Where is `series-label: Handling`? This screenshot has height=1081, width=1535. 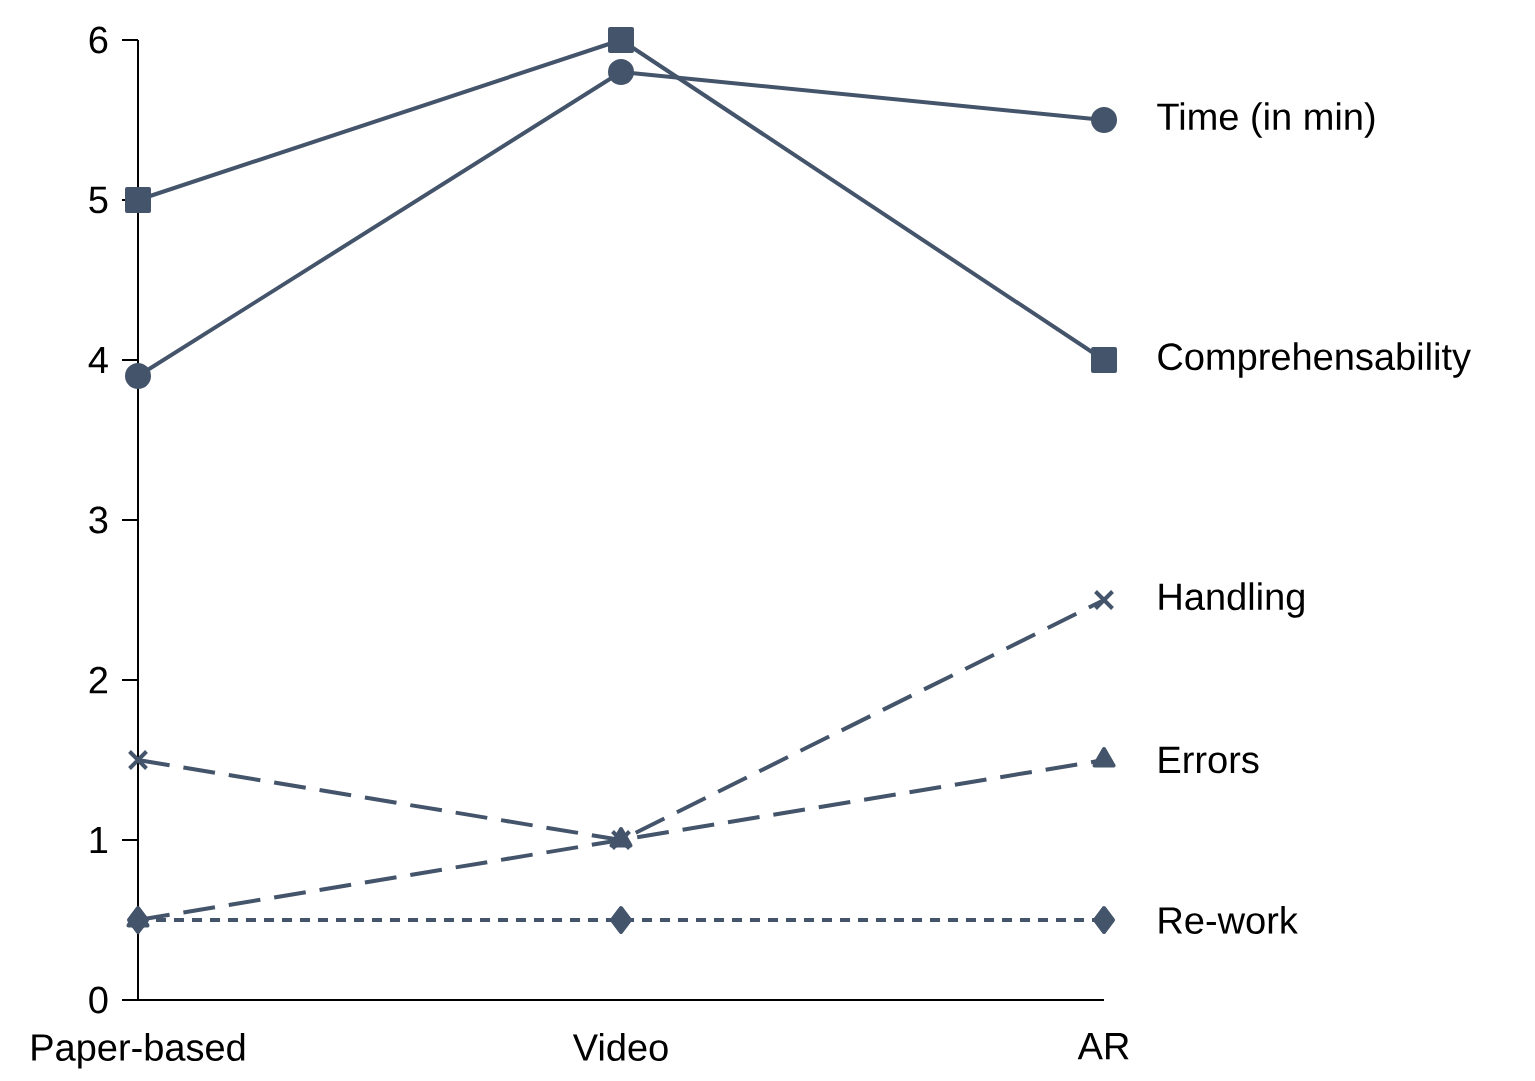 series-label: Handling is located at coordinates (1231, 600).